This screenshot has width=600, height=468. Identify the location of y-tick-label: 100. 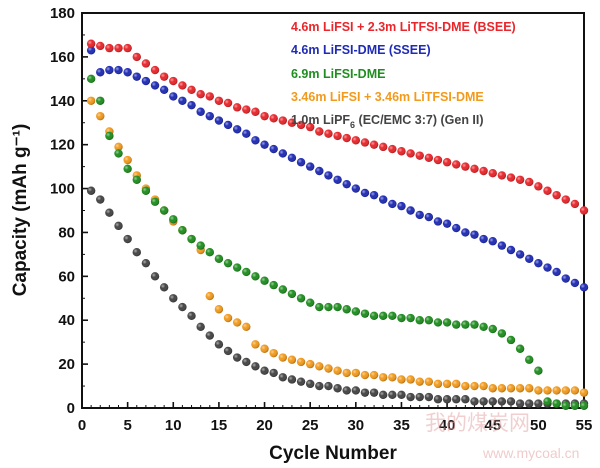
(62, 189).